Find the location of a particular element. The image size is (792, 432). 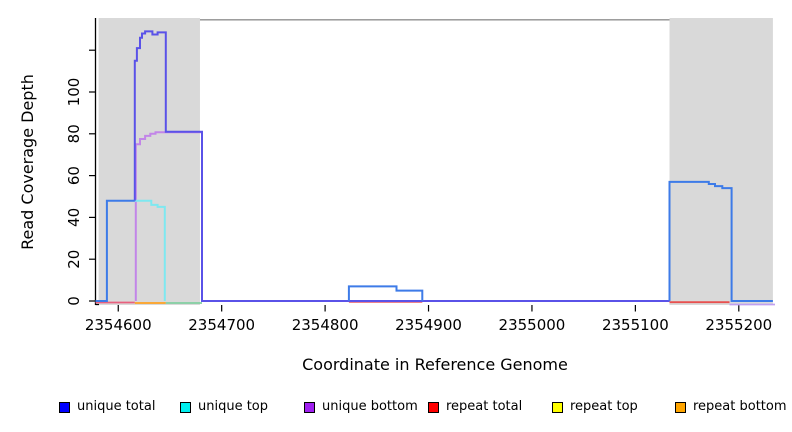

legend-label: repeat bottom is located at coordinates (740, 406).